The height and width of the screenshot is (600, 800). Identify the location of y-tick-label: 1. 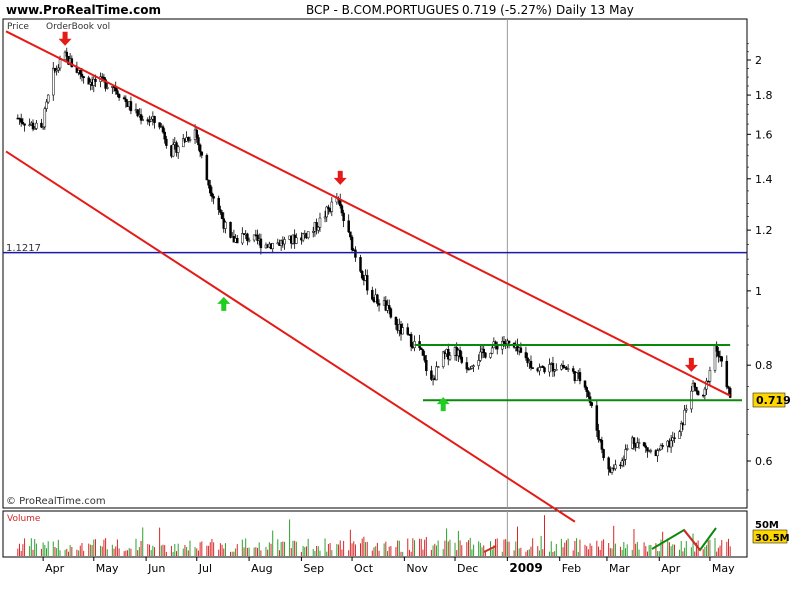
(758, 291).